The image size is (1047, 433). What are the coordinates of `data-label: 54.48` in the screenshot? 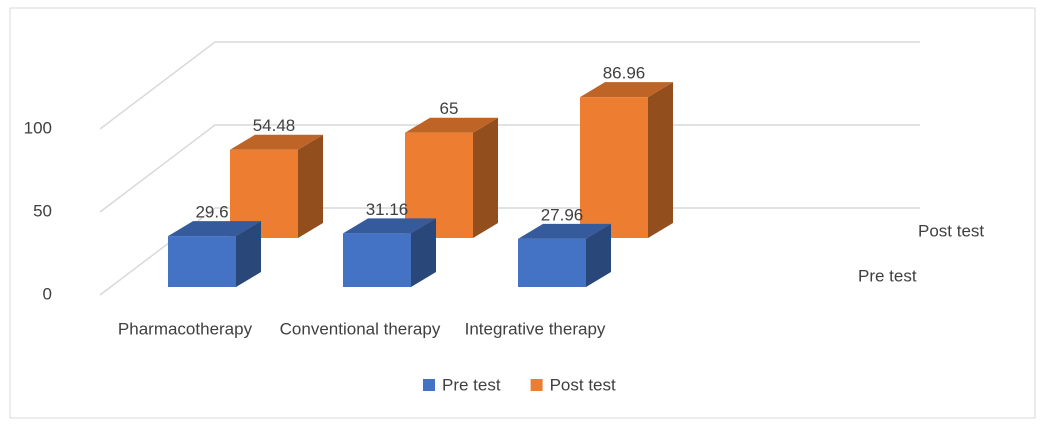 It's located at (274, 125).